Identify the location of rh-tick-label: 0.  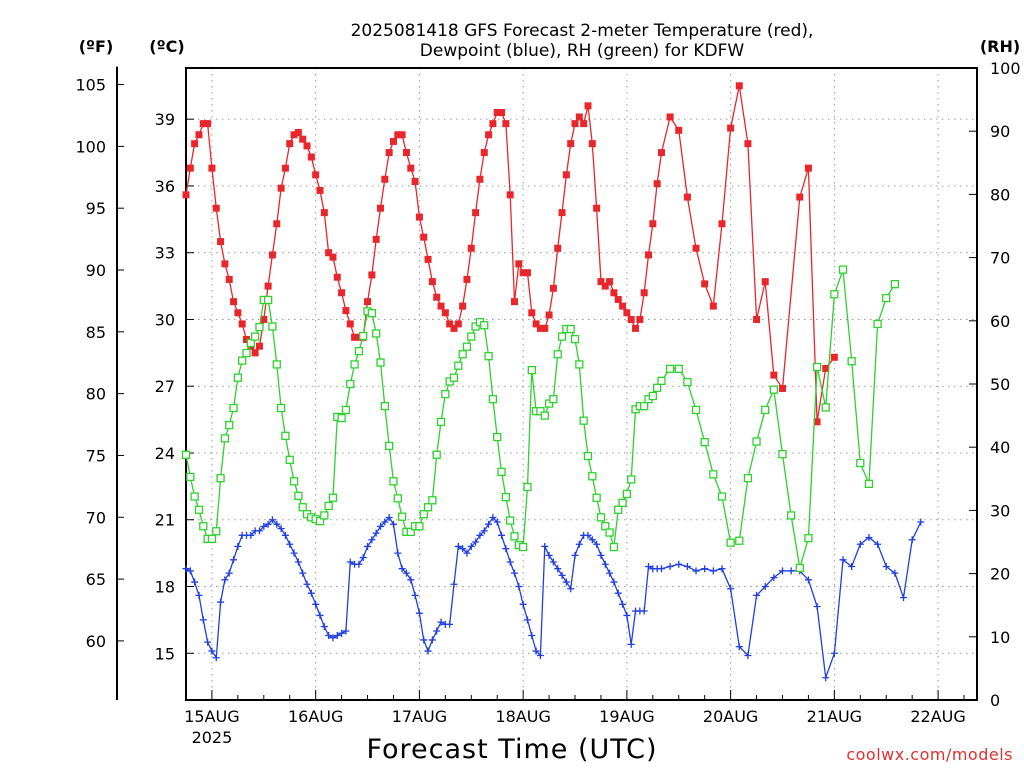
(995, 700).